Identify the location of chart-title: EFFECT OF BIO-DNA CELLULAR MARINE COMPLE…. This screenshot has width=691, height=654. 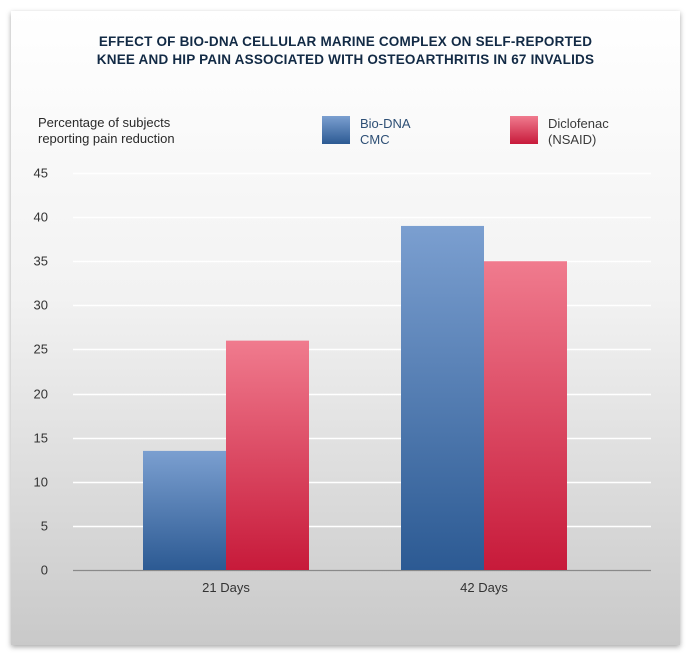
(345, 51).